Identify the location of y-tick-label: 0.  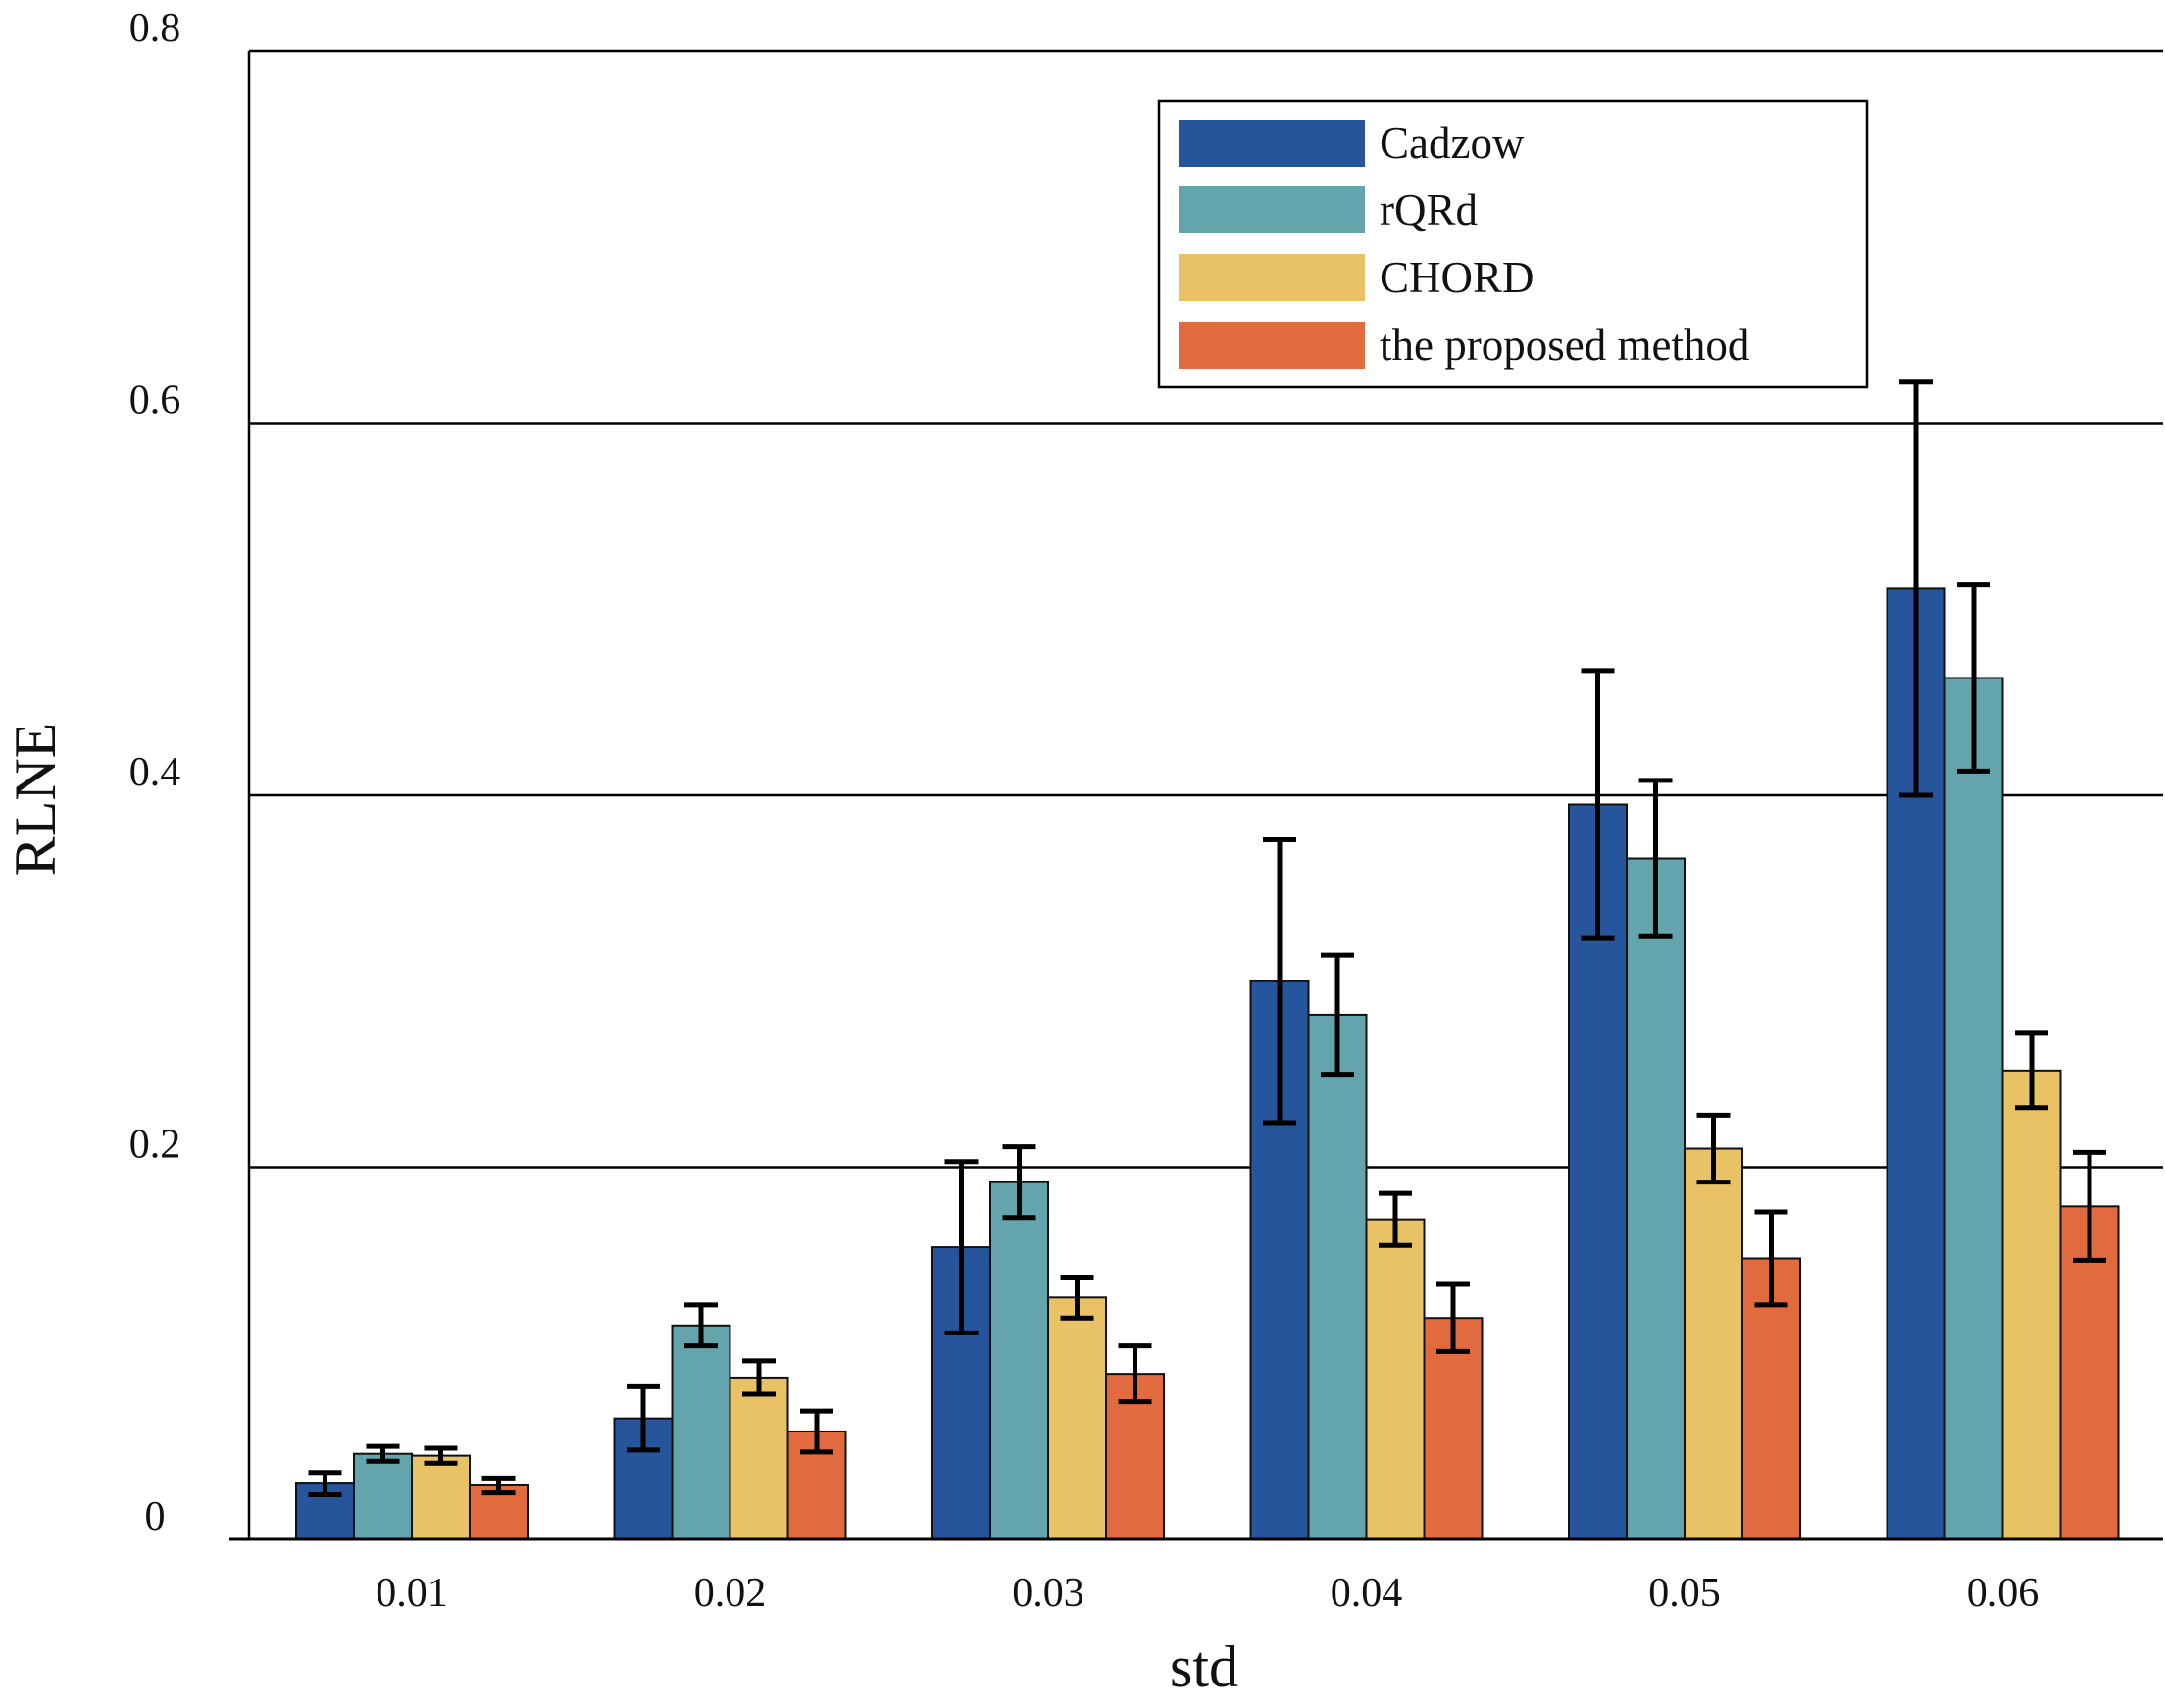
(155, 1516).